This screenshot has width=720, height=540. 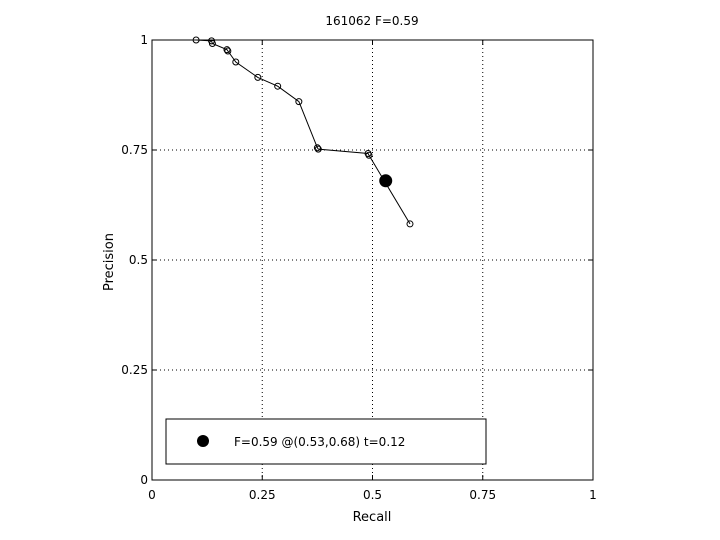 I want to click on y-axis-label: Precision, so click(x=109, y=262).